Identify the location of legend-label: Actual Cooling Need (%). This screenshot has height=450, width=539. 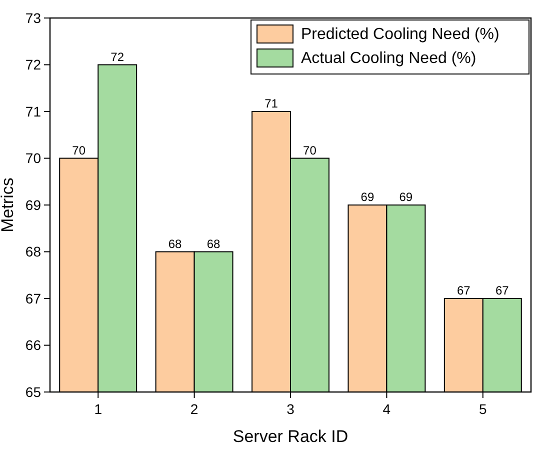
(388, 58).